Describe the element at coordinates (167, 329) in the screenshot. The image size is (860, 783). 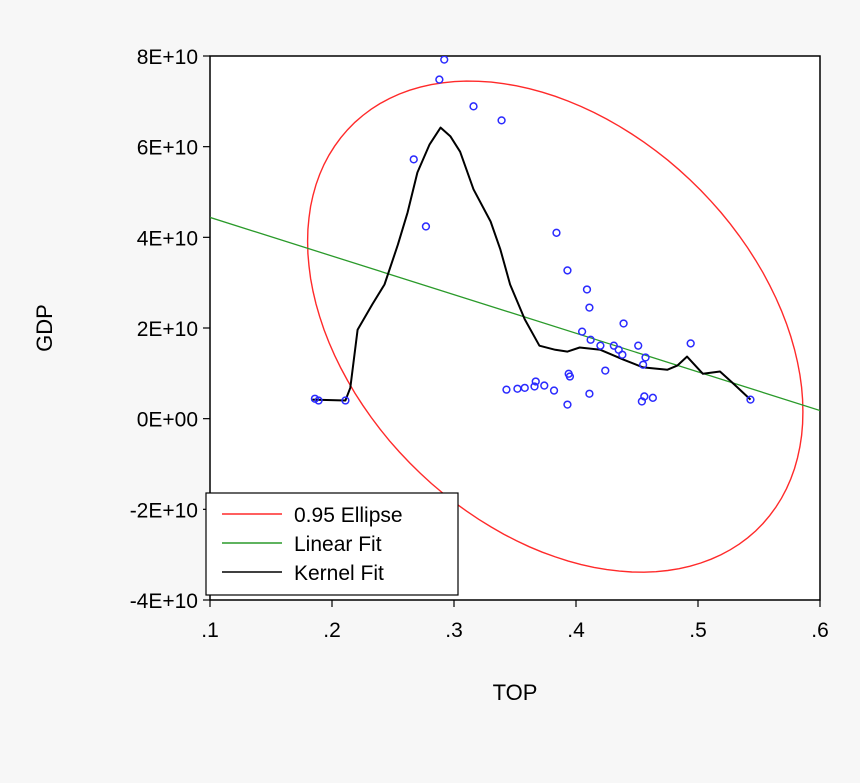
I see `y-tick-label: 2E+10` at that location.